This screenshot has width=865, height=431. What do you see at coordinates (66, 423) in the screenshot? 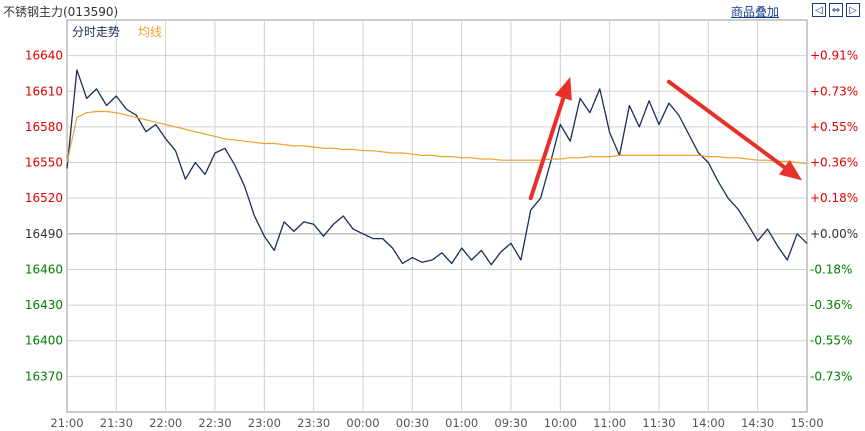
I see `x-tick-label: 21:00` at bounding box center [66, 423].